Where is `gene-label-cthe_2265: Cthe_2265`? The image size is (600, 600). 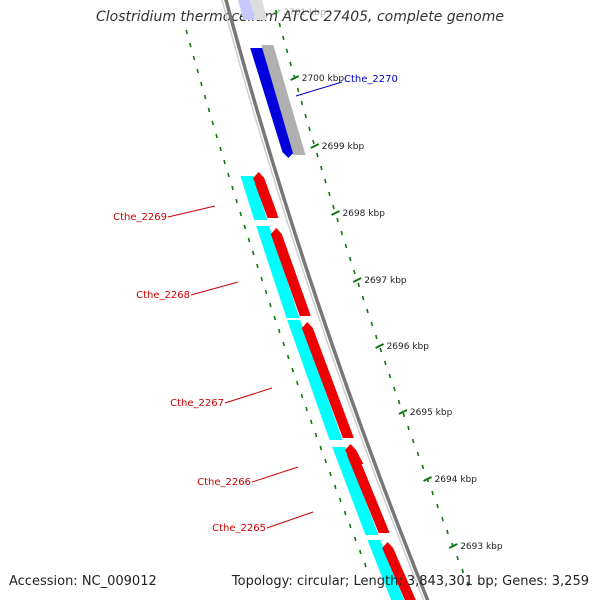
gene-label-cthe_2265: Cthe_2265 is located at coordinates (239, 528).